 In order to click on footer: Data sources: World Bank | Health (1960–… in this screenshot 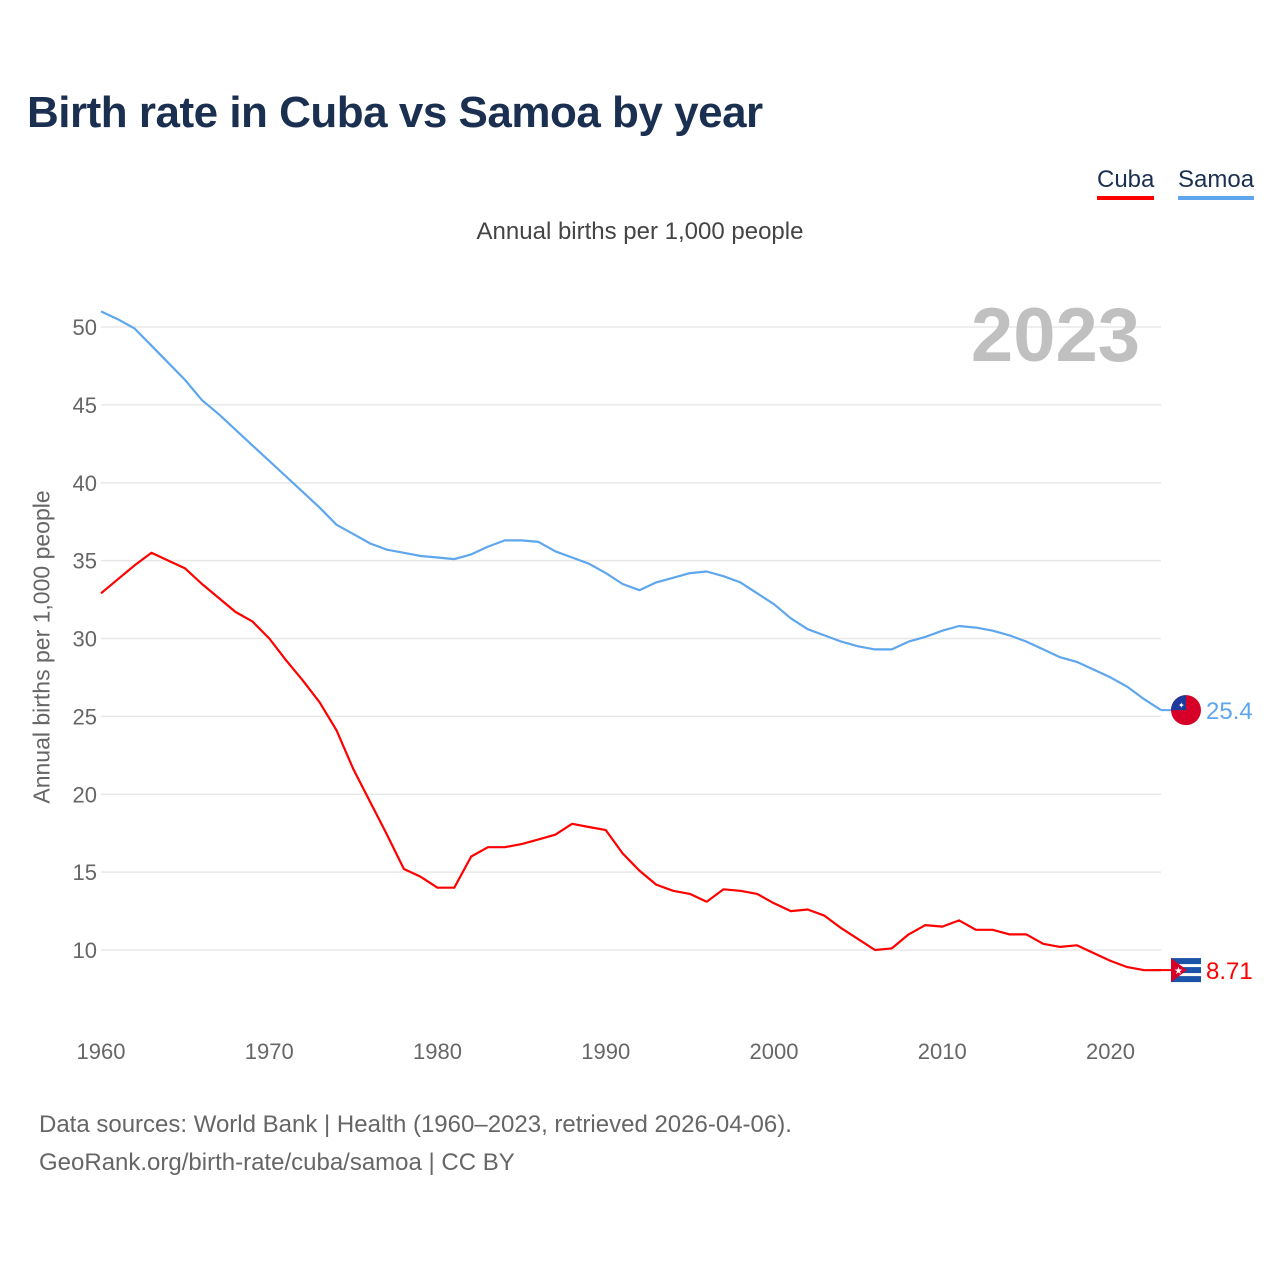, I will do `click(415, 1144)`.